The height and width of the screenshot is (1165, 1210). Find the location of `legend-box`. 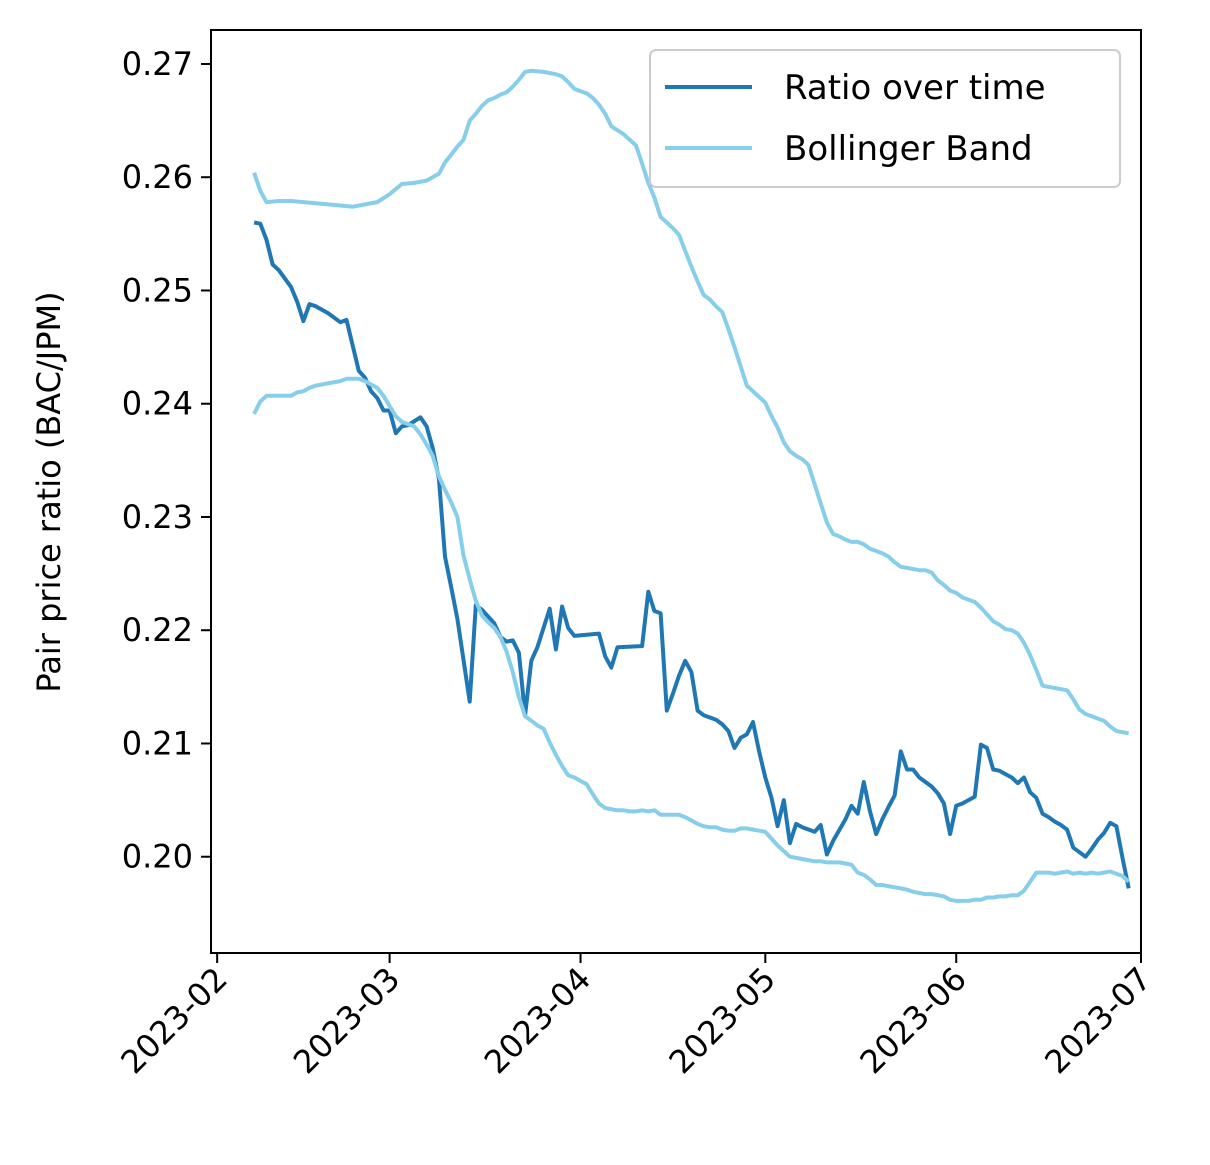

legend-box is located at coordinates (885, 118).